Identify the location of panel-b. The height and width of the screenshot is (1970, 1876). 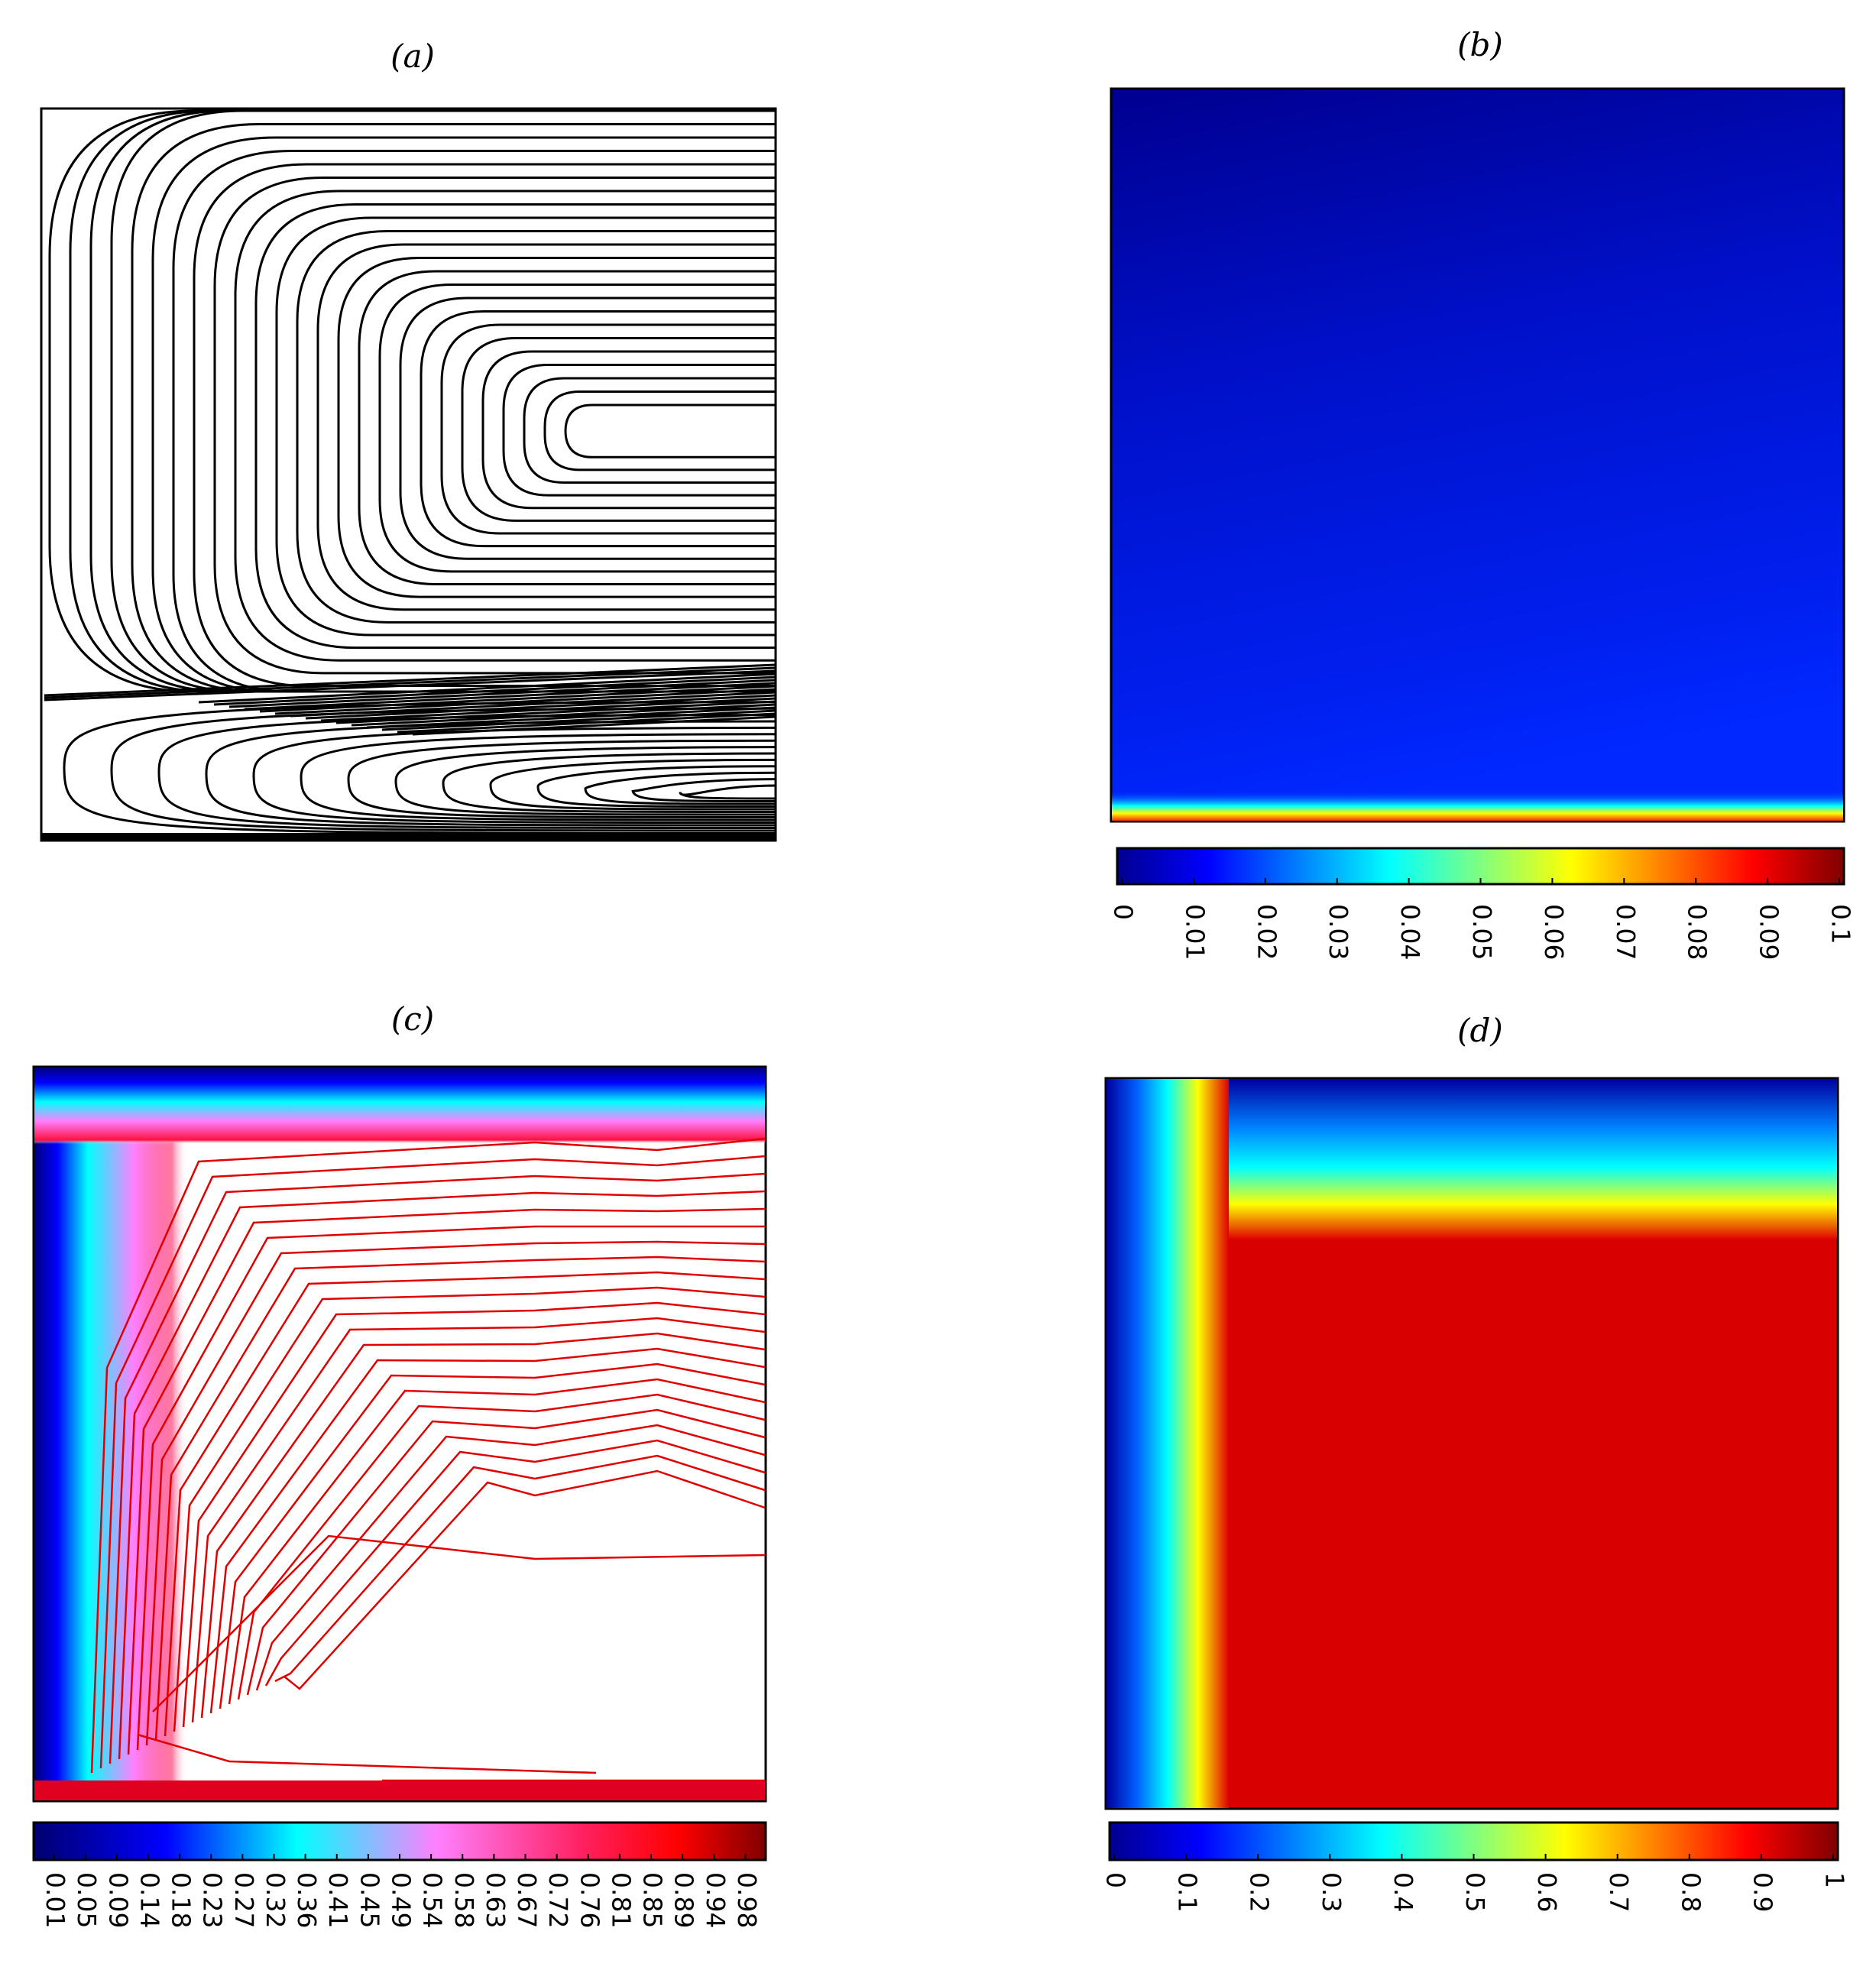
(1478, 455).